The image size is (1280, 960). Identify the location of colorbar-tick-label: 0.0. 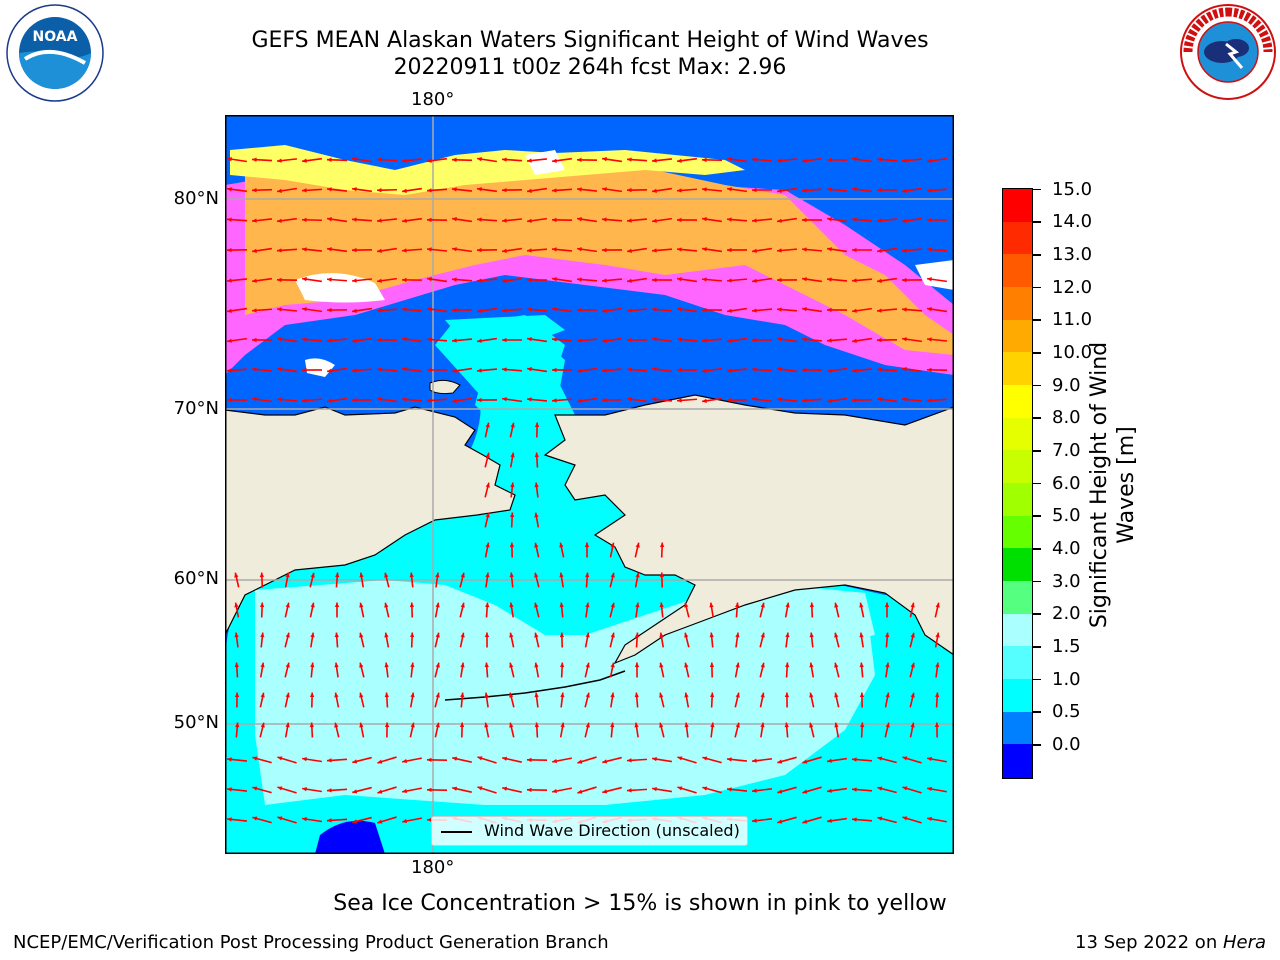
(1066, 744).